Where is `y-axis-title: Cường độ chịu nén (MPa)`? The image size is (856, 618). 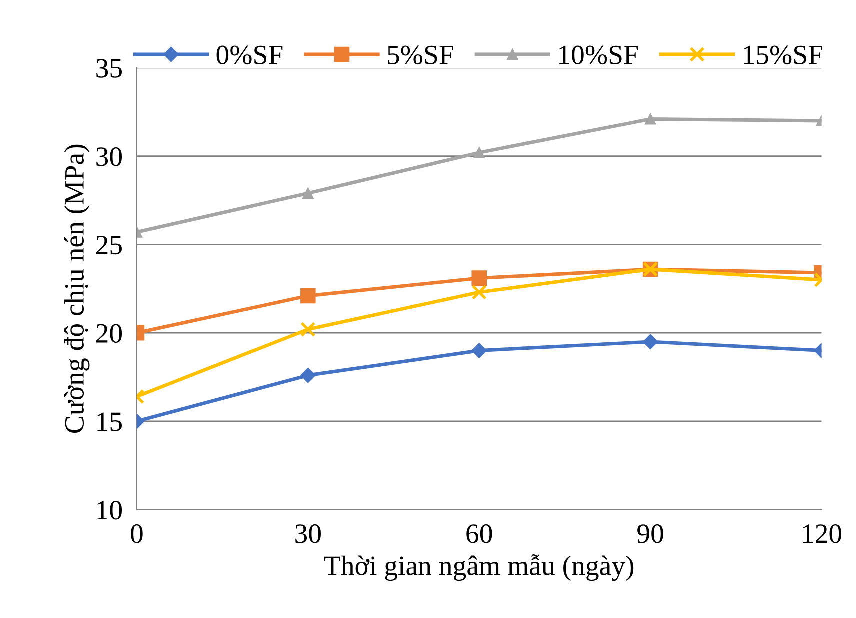 y-axis-title: Cường độ chịu nén (MPa) is located at coordinates (77, 289).